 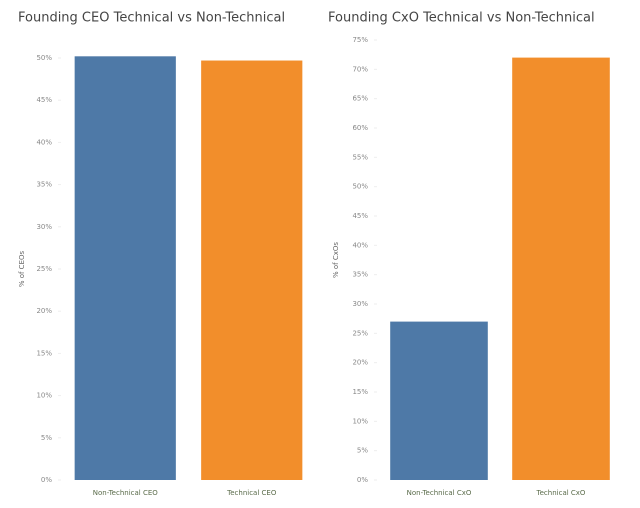 What do you see at coordinates (360, 99) in the screenshot?
I see `y-tick-label: 65%` at bounding box center [360, 99].